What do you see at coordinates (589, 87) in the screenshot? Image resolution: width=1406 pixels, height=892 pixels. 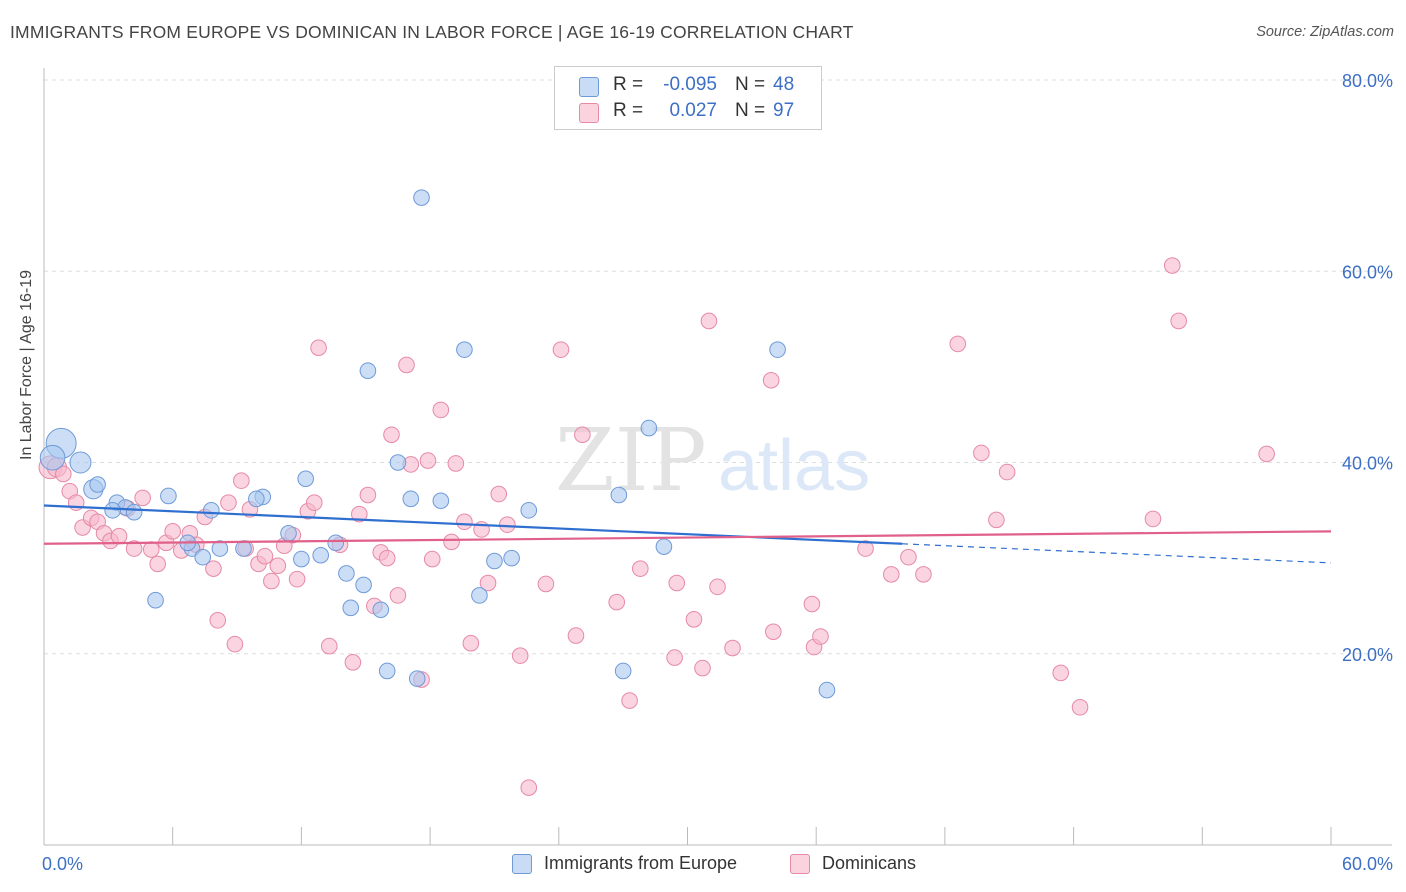 I see `legend-swatch-immigrants` at bounding box center [589, 87].